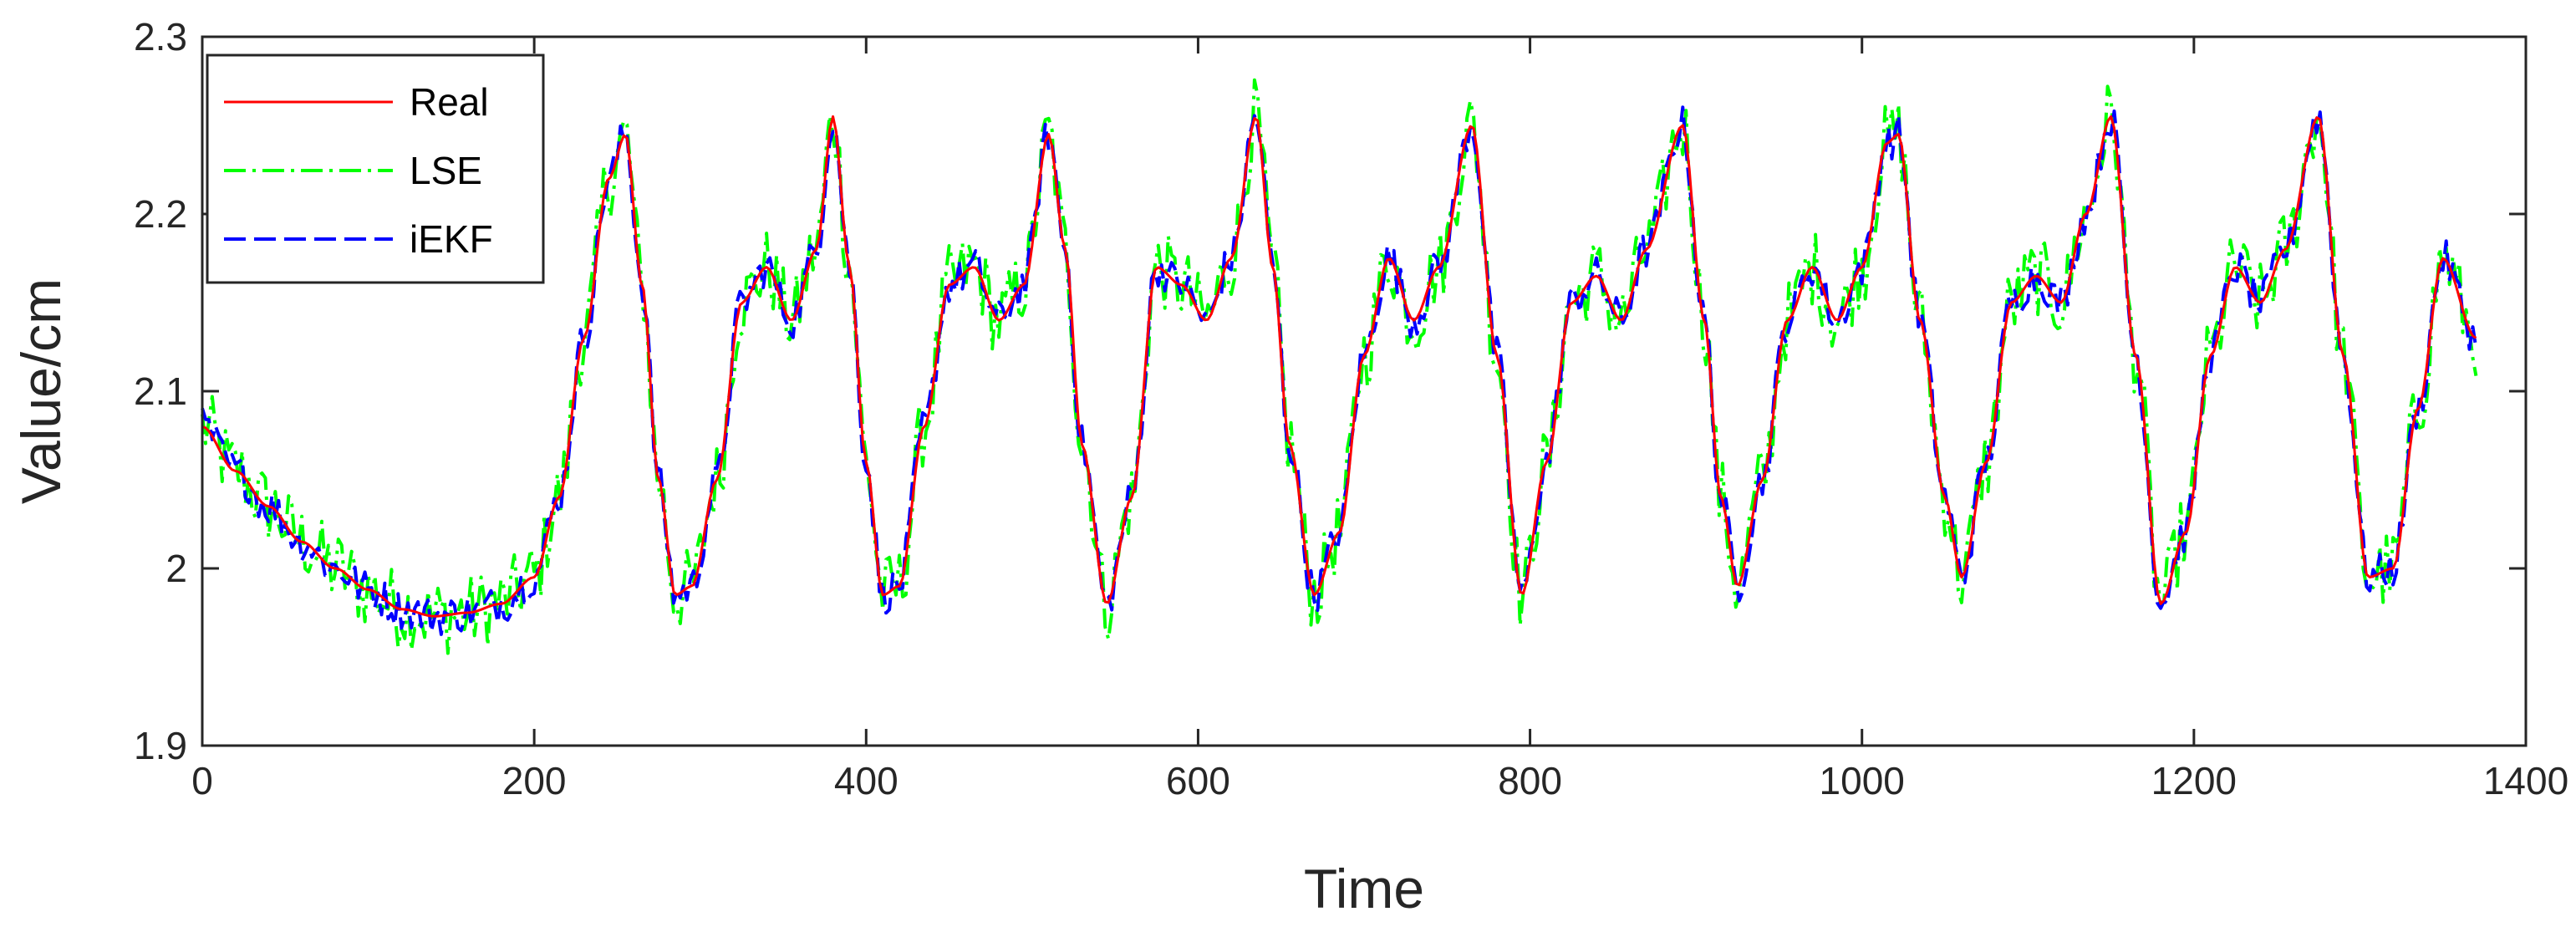 The image size is (2576, 927). Describe the element at coordinates (534, 780) in the screenshot. I see `x-tick-label: 200` at that location.